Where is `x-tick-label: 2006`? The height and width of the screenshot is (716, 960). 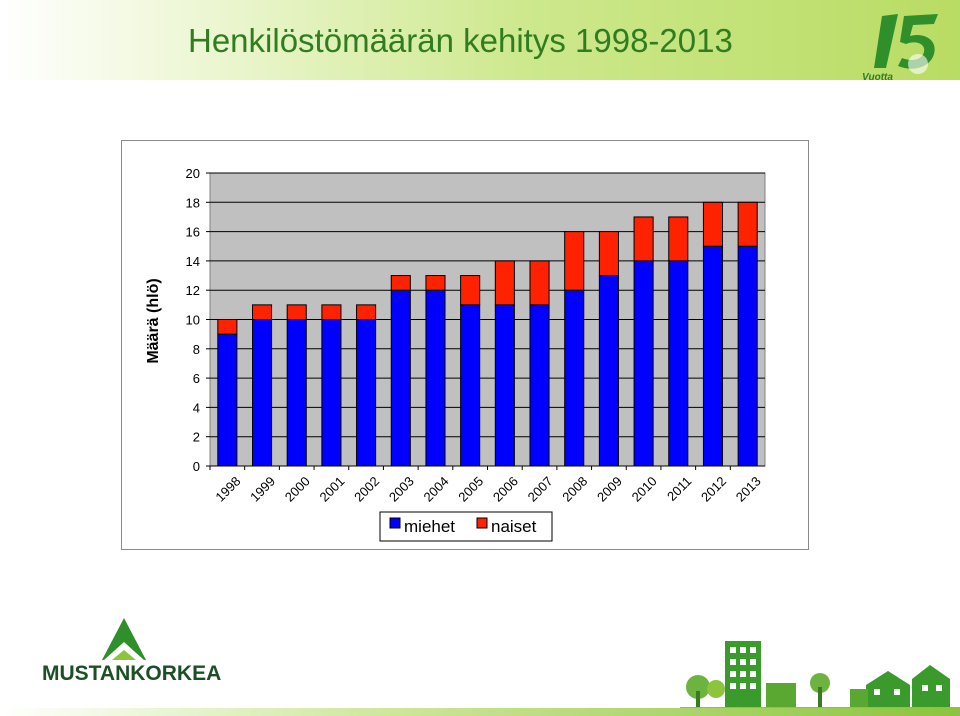
x-tick-label: 2006 is located at coordinates (505, 489).